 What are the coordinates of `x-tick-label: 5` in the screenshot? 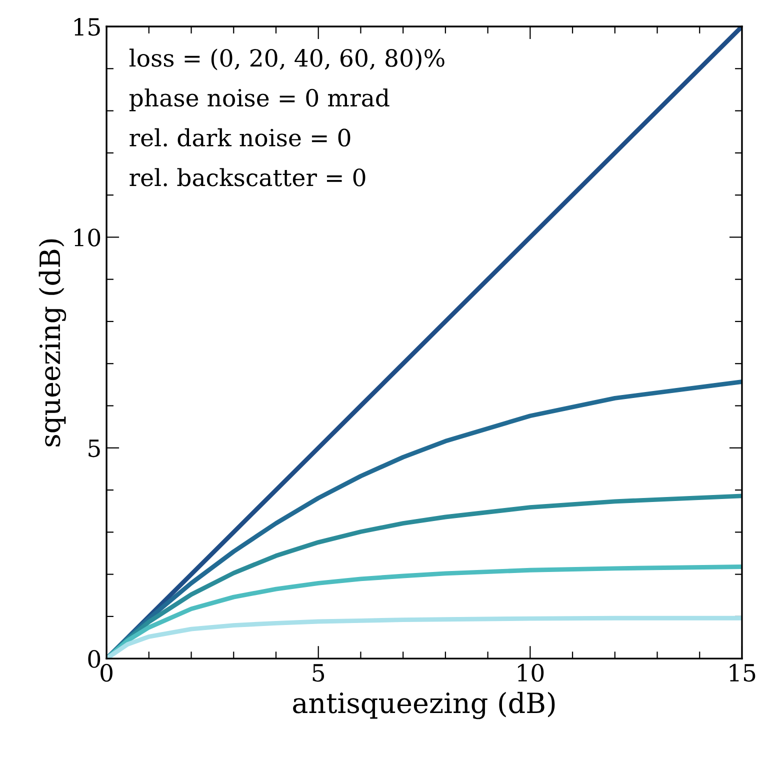 It's located at (318, 673).